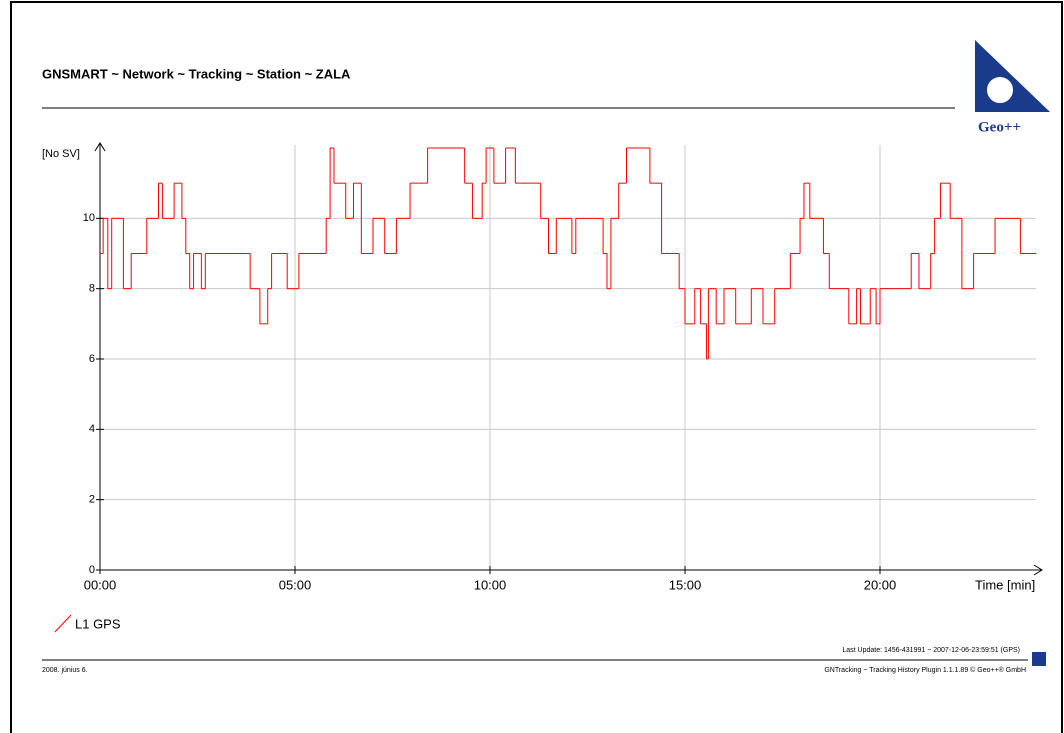  I want to click on y-axis-label: [No SV], so click(61, 154).